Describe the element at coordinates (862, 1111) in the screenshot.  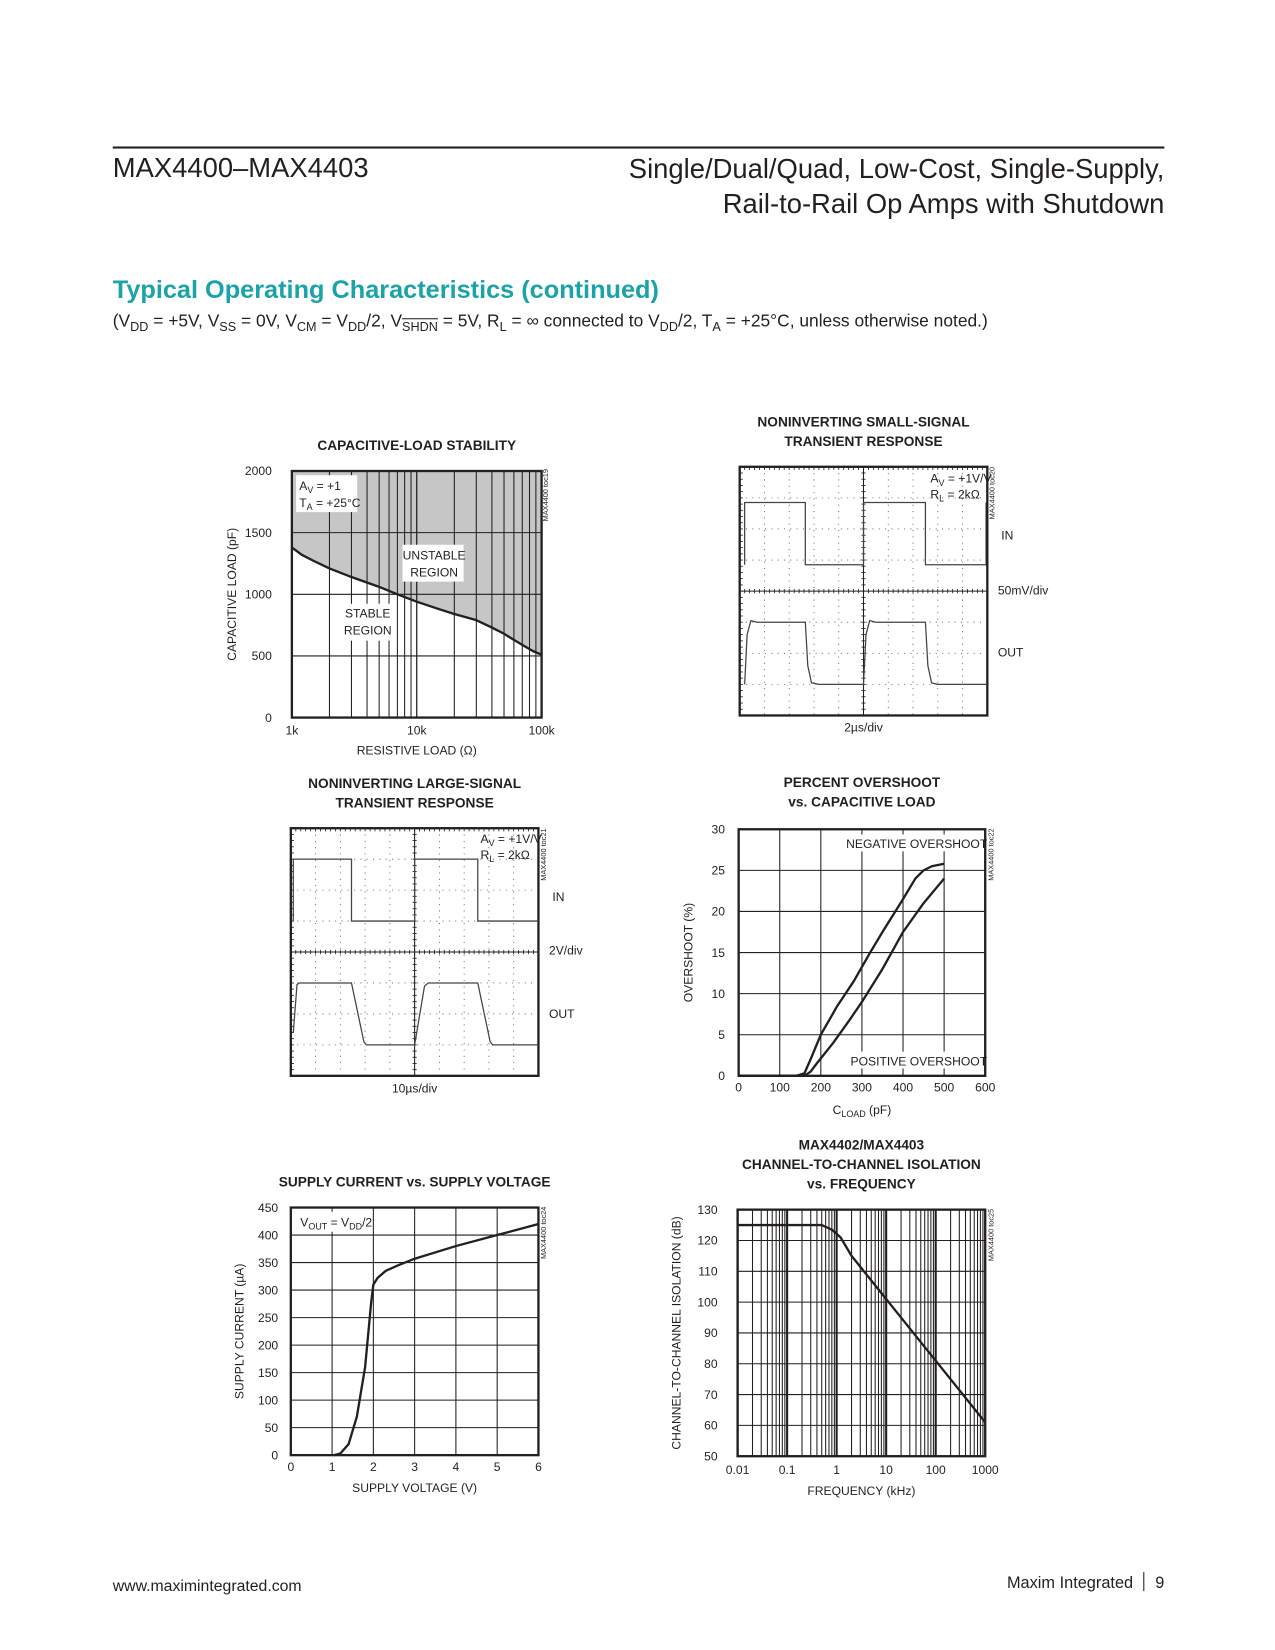
I see `x-axis-label: CLOAD (pF)` at that location.